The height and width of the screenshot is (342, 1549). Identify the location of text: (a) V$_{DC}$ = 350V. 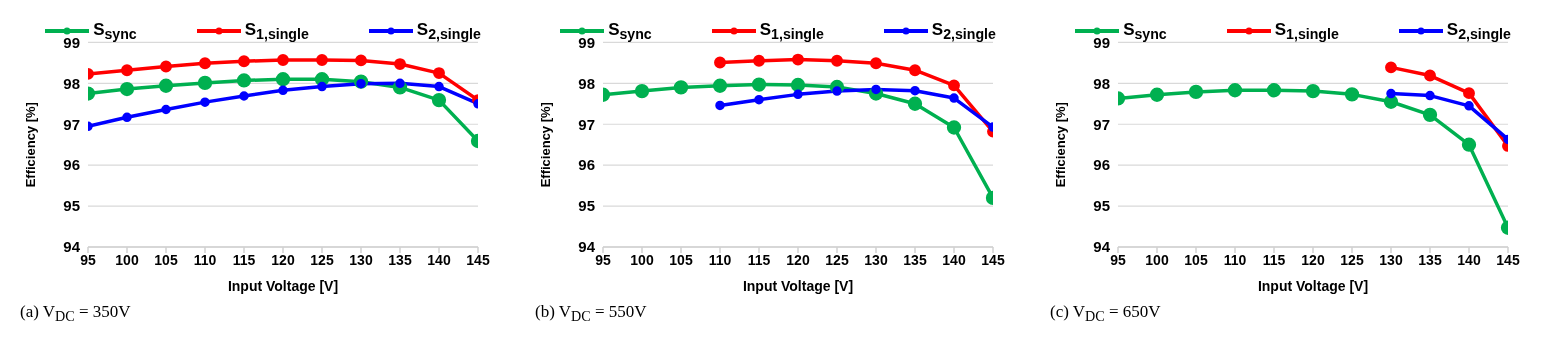
(75, 314).